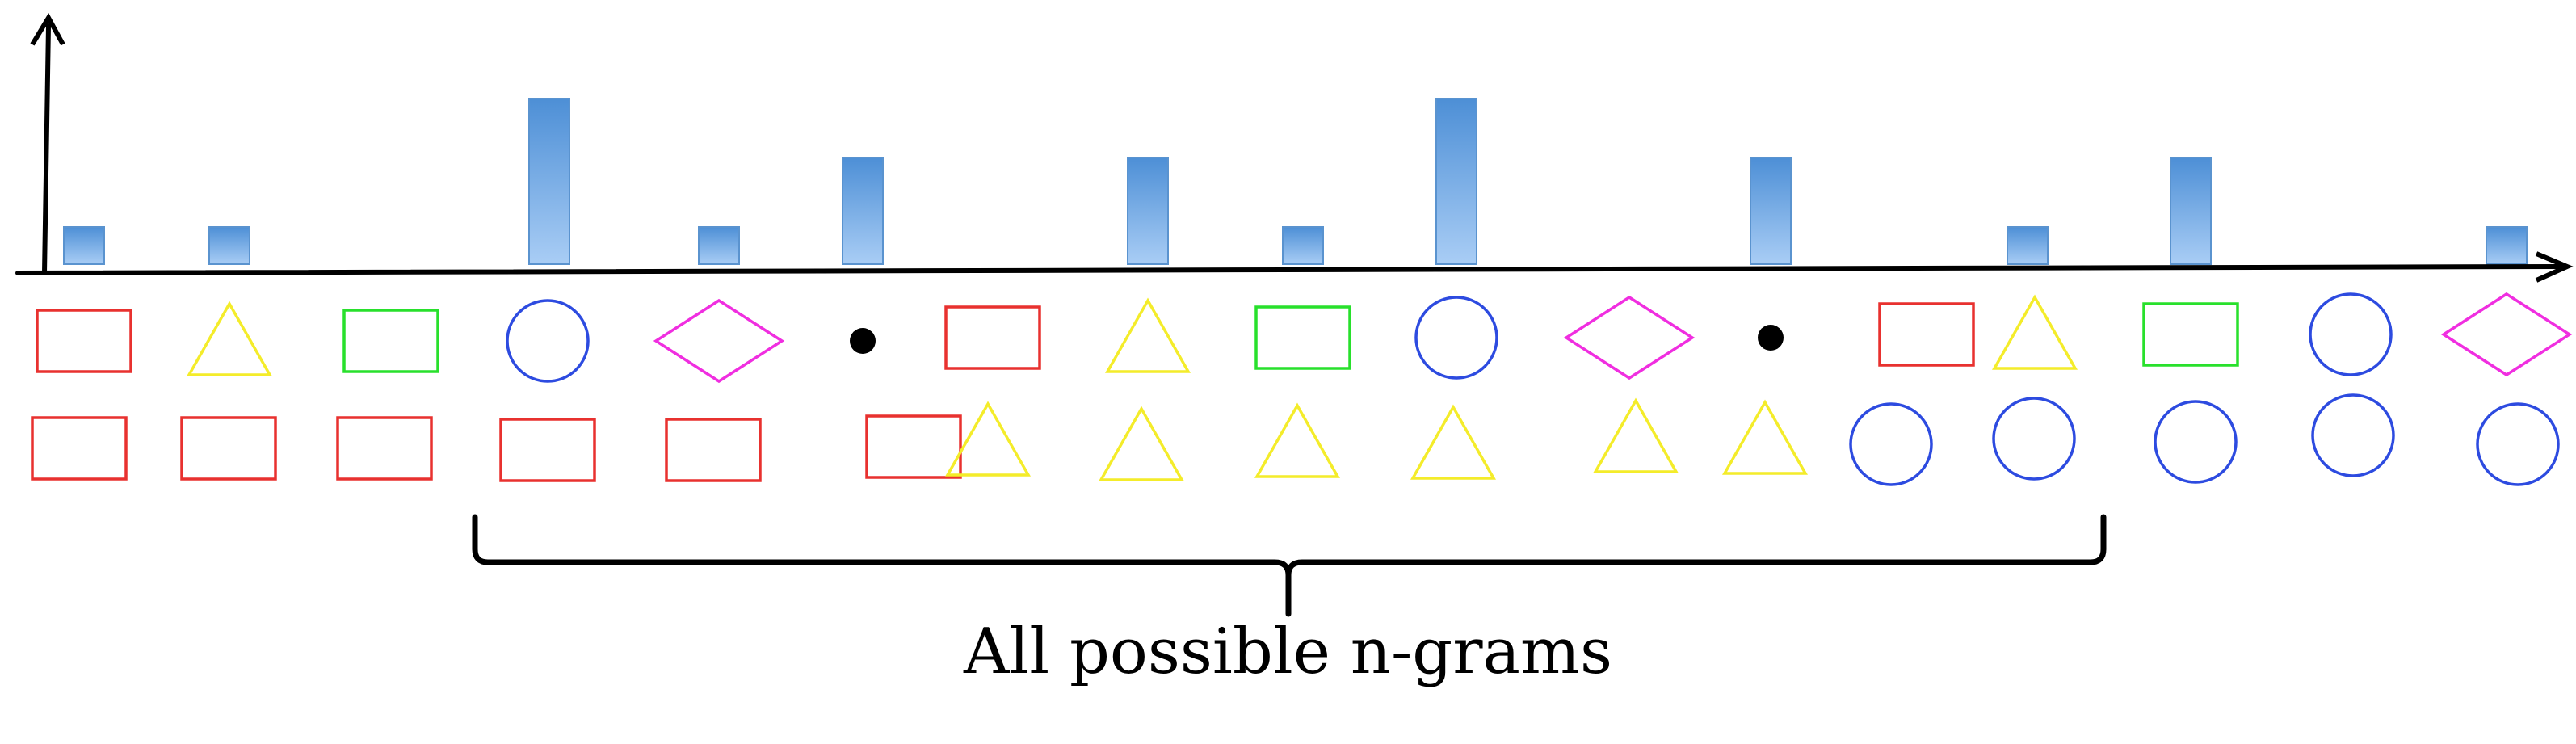  I want to click on y-axis-arrowhead, so click(47, 29).